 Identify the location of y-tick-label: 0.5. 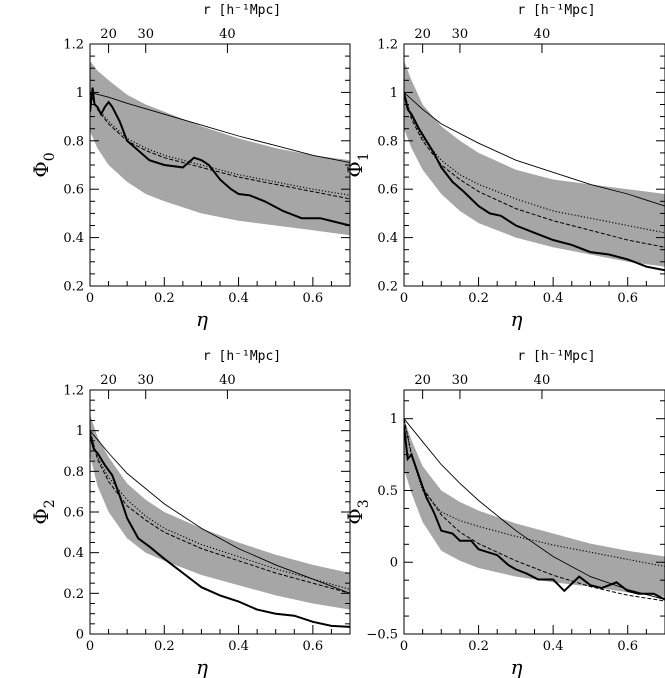
(387, 491).